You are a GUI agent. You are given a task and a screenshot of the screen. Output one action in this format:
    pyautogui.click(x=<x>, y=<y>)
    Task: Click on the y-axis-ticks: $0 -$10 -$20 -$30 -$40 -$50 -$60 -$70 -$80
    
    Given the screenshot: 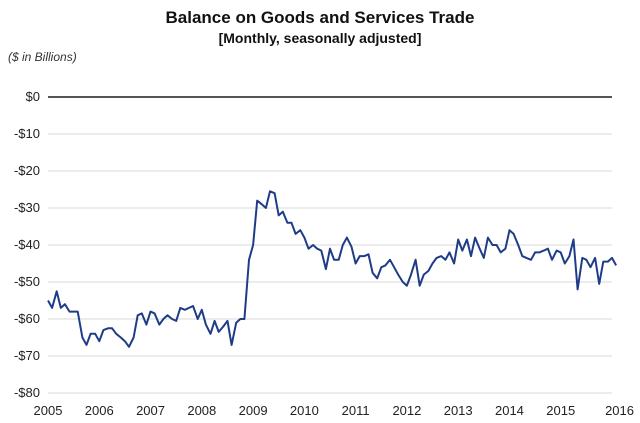 What is the action you would take?
    pyautogui.click(x=27, y=244)
    